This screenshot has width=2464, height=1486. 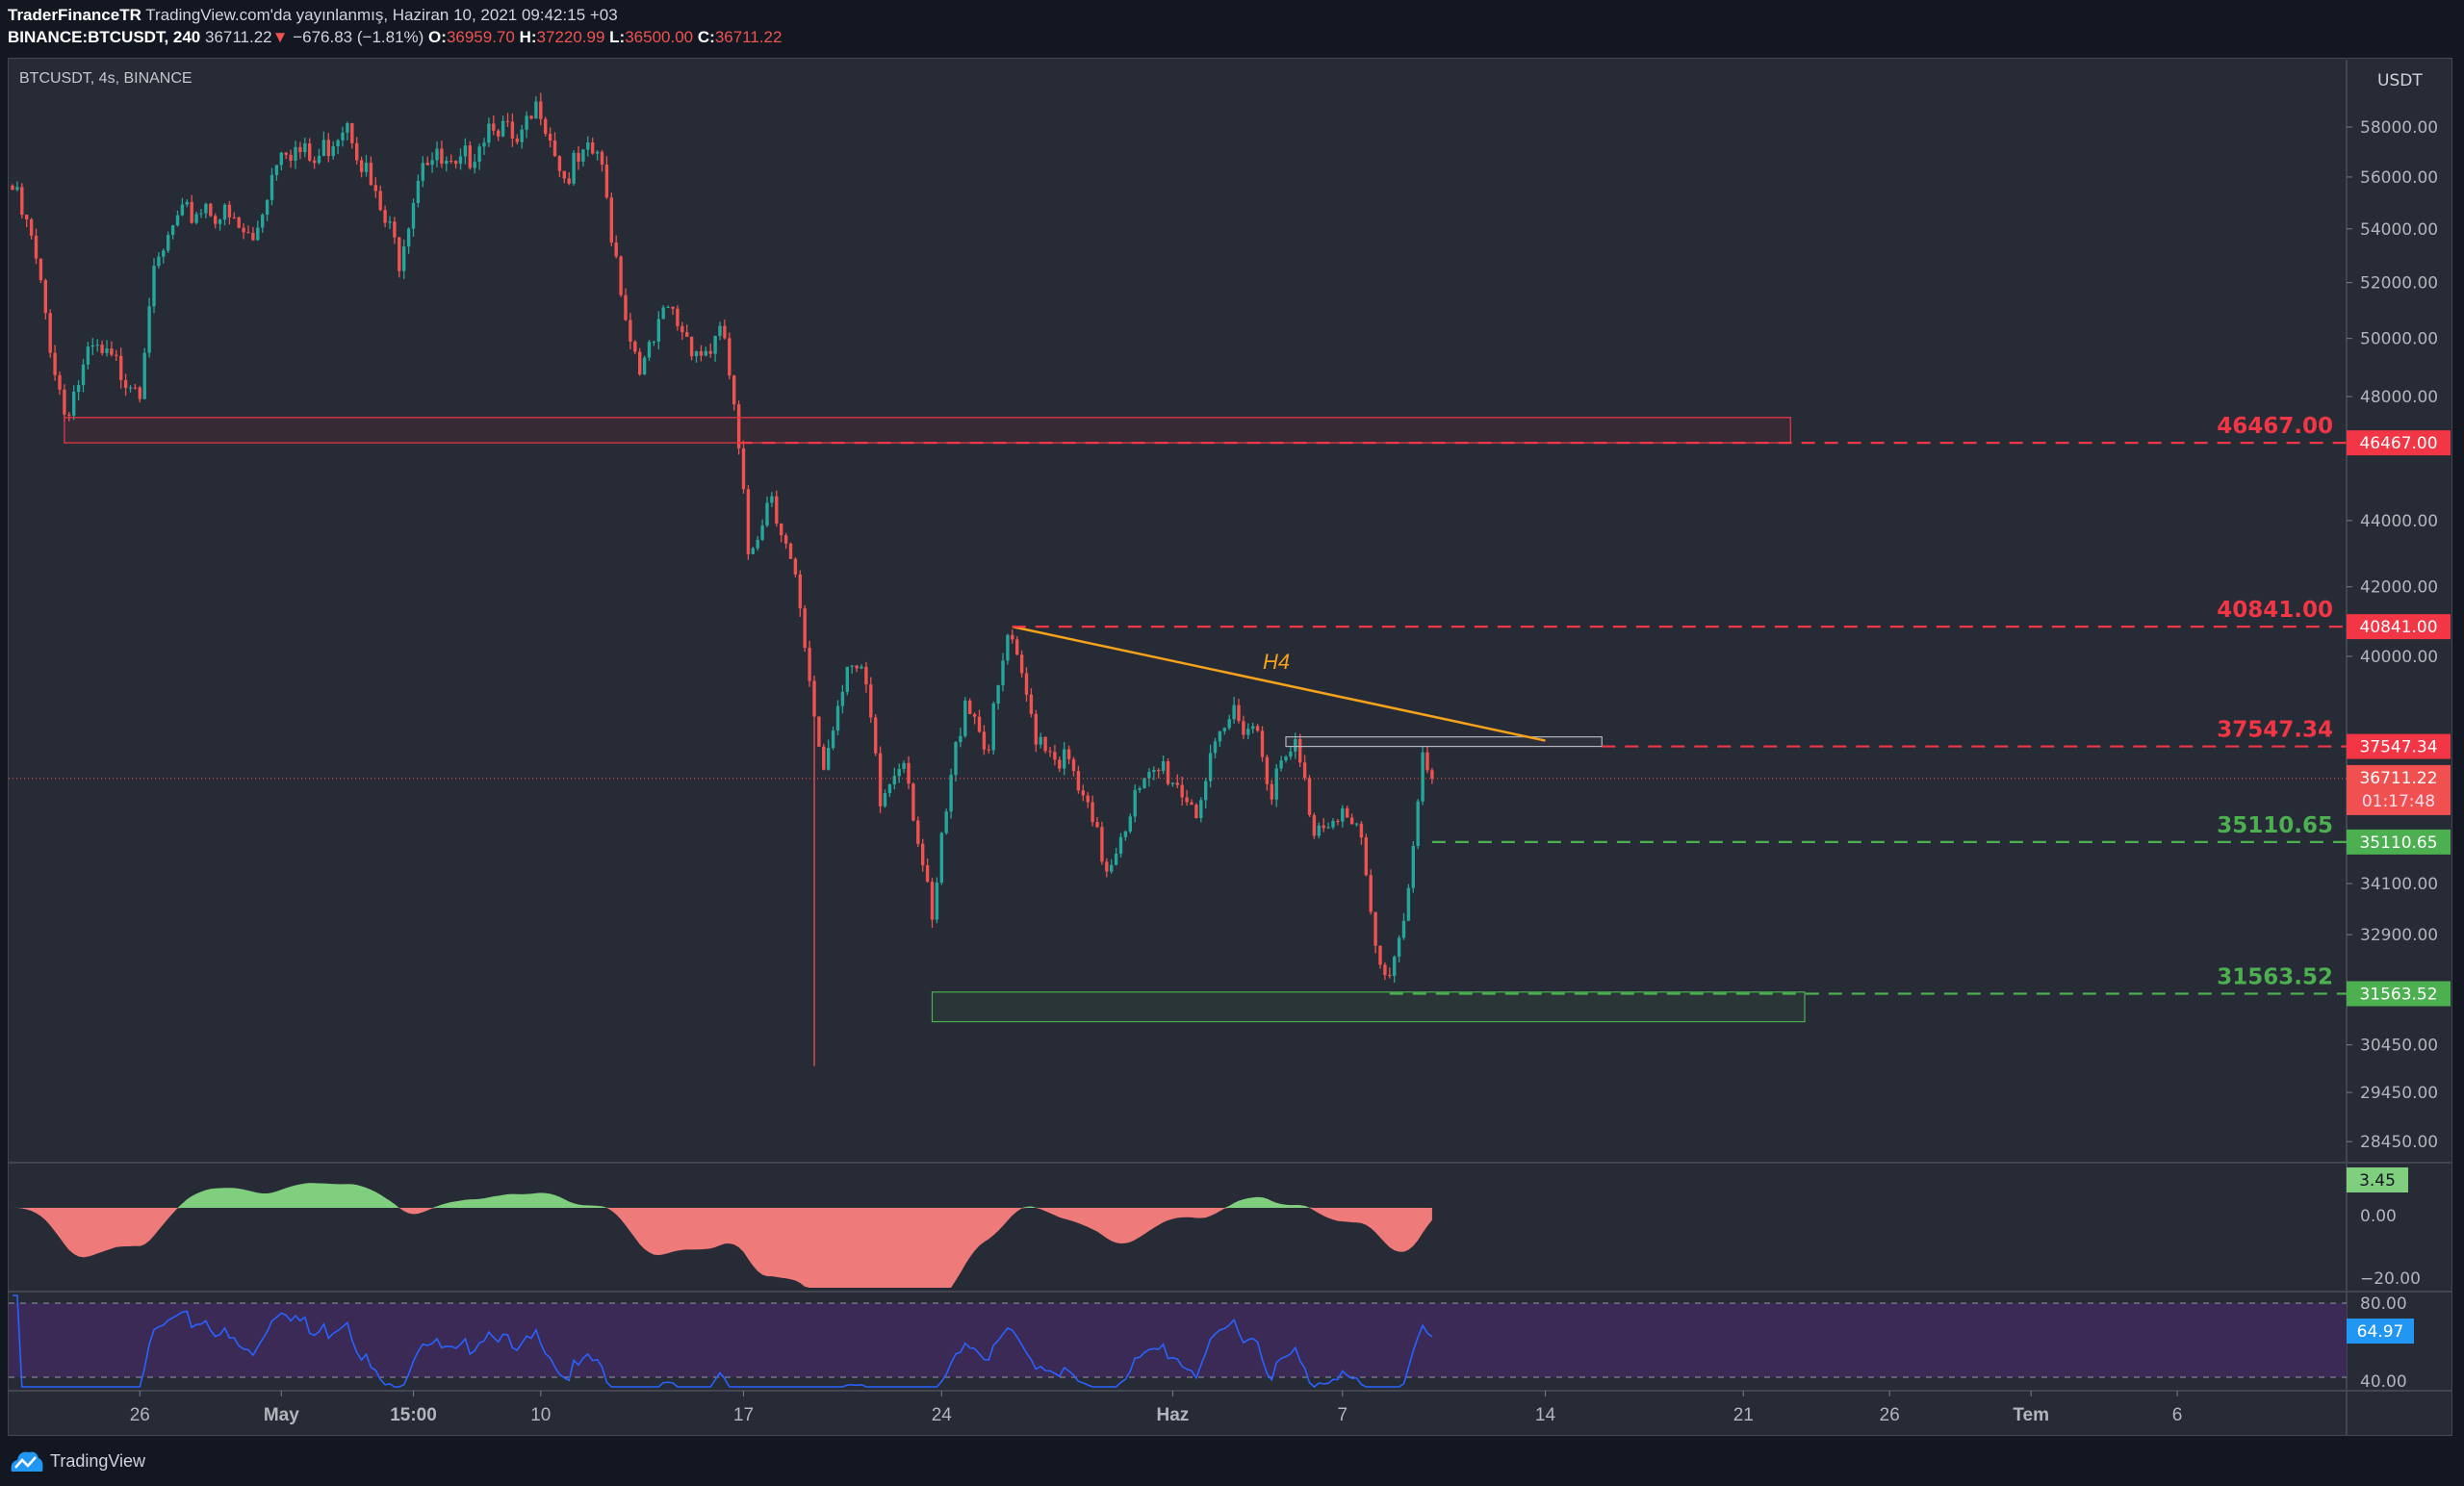 What do you see at coordinates (617, 37) in the screenshot?
I see `low-label: L:` at bounding box center [617, 37].